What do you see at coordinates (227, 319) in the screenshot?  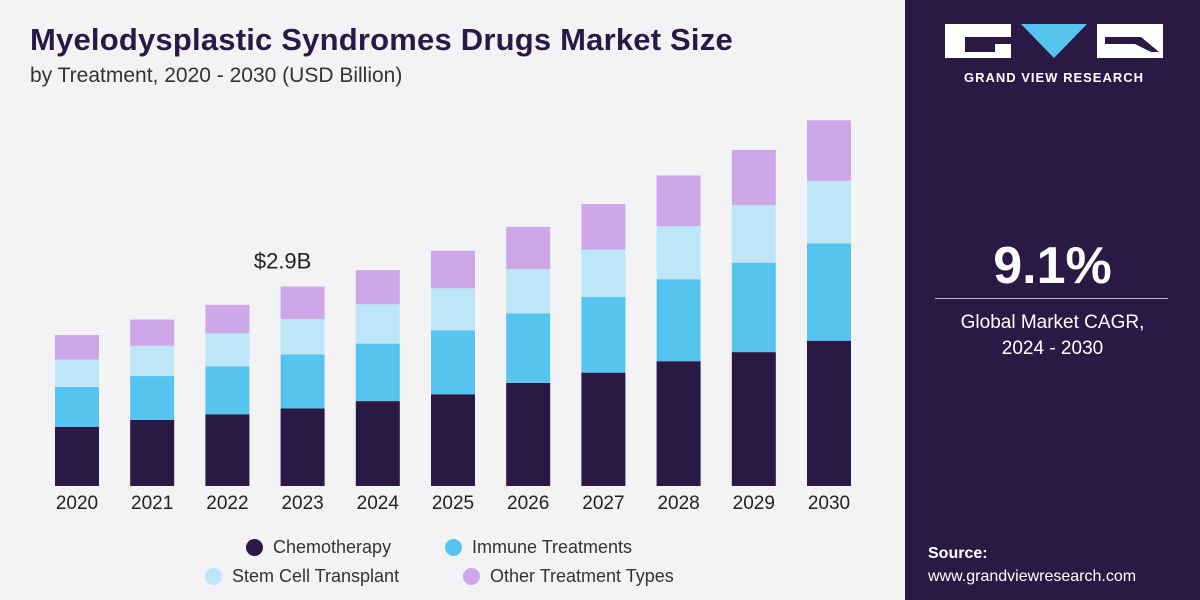 I see `bar-segment-other-treatment-types-2022` at bounding box center [227, 319].